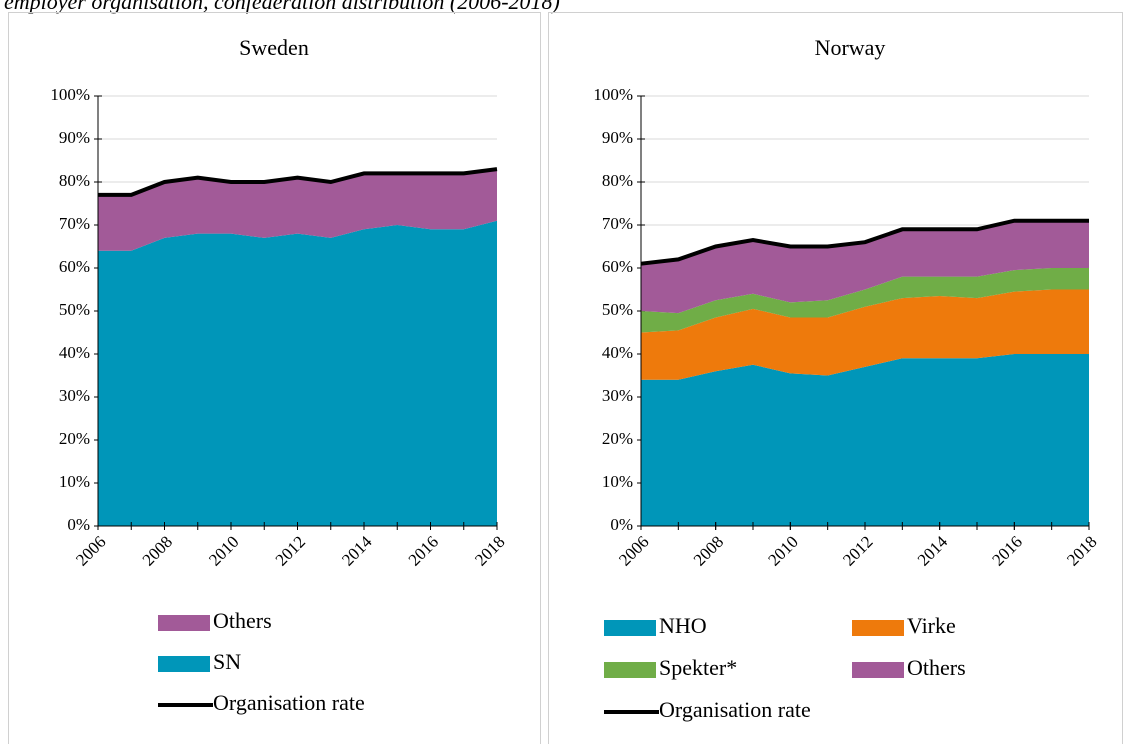 This screenshot has width=1125, height=749. What do you see at coordinates (850, 47) in the screenshot?
I see `chart-title: Norway` at bounding box center [850, 47].